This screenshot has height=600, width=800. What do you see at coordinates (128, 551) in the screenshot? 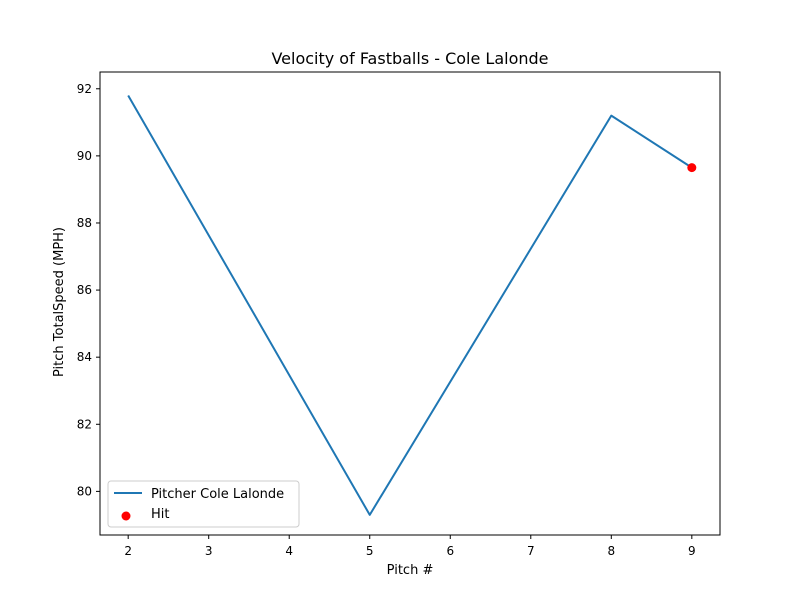
I see `x-tick-label: 2` at bounding box center [128, 551].